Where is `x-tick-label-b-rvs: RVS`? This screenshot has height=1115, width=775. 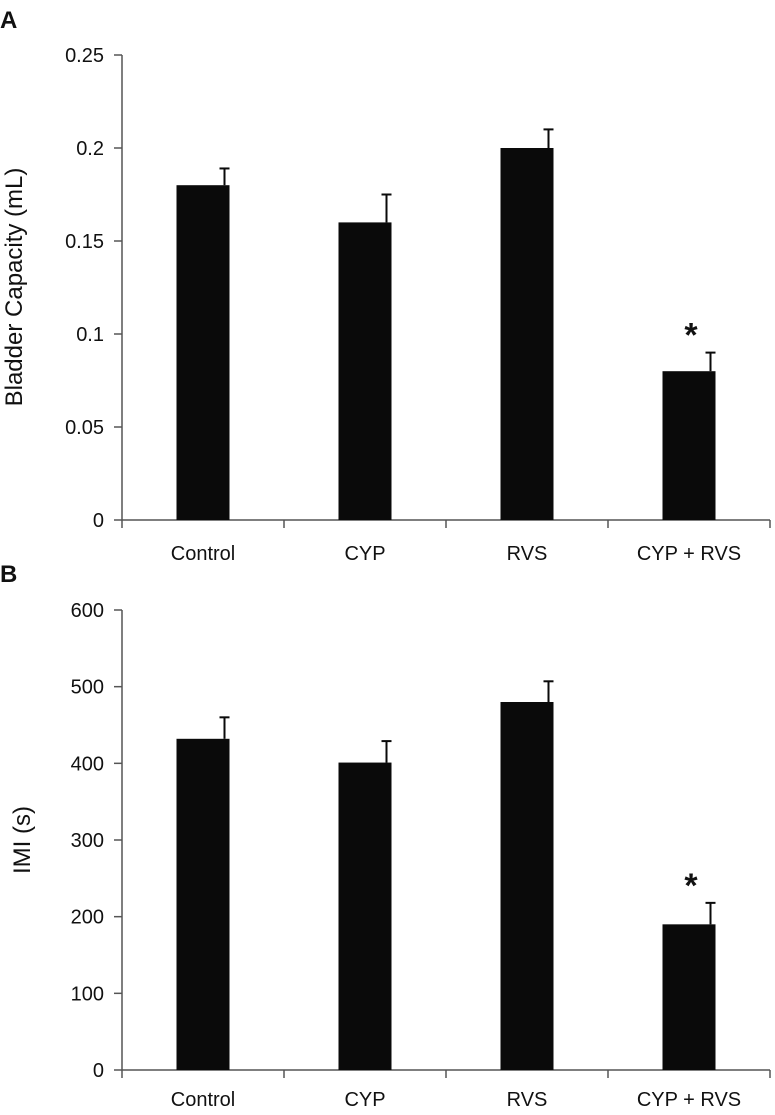 x-tick-label-b-rvs: RVS is located at coordinates (527, 1100).